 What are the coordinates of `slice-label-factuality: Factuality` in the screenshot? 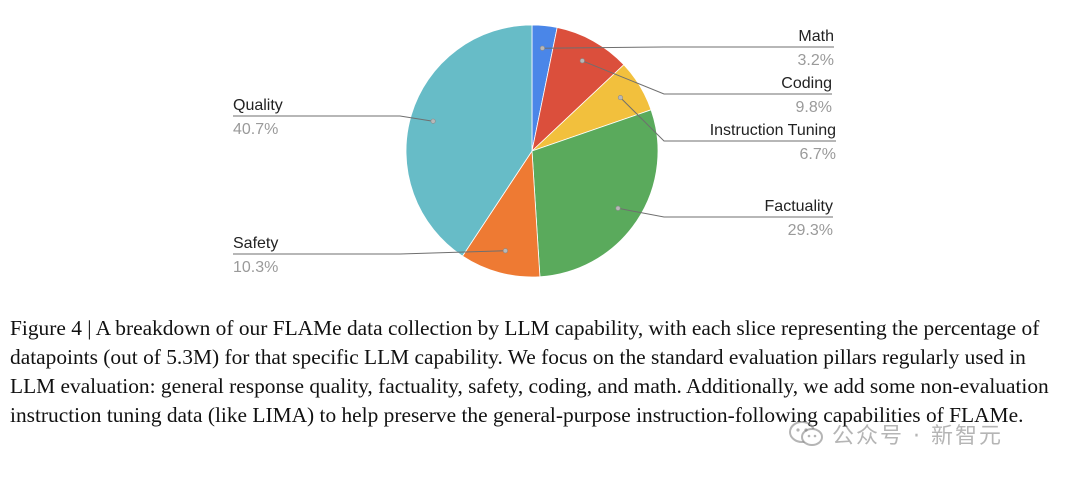 It's located at (799, 206).